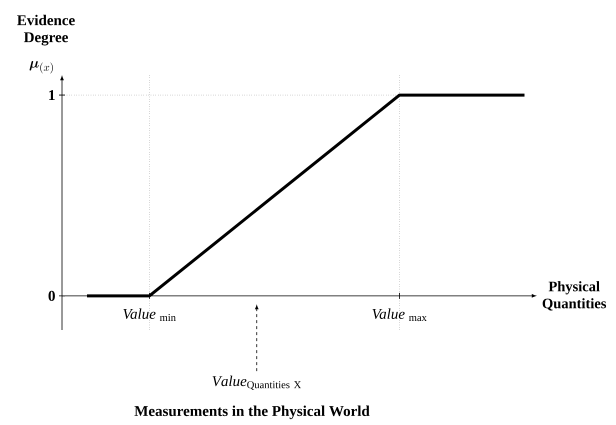 The width and height of the screenshot is (616, 425). What do you see at coordinates (46, 30) in the screenshot?
I see `y-axis-title: Evidence Degree` at bounding box center [46, 30].